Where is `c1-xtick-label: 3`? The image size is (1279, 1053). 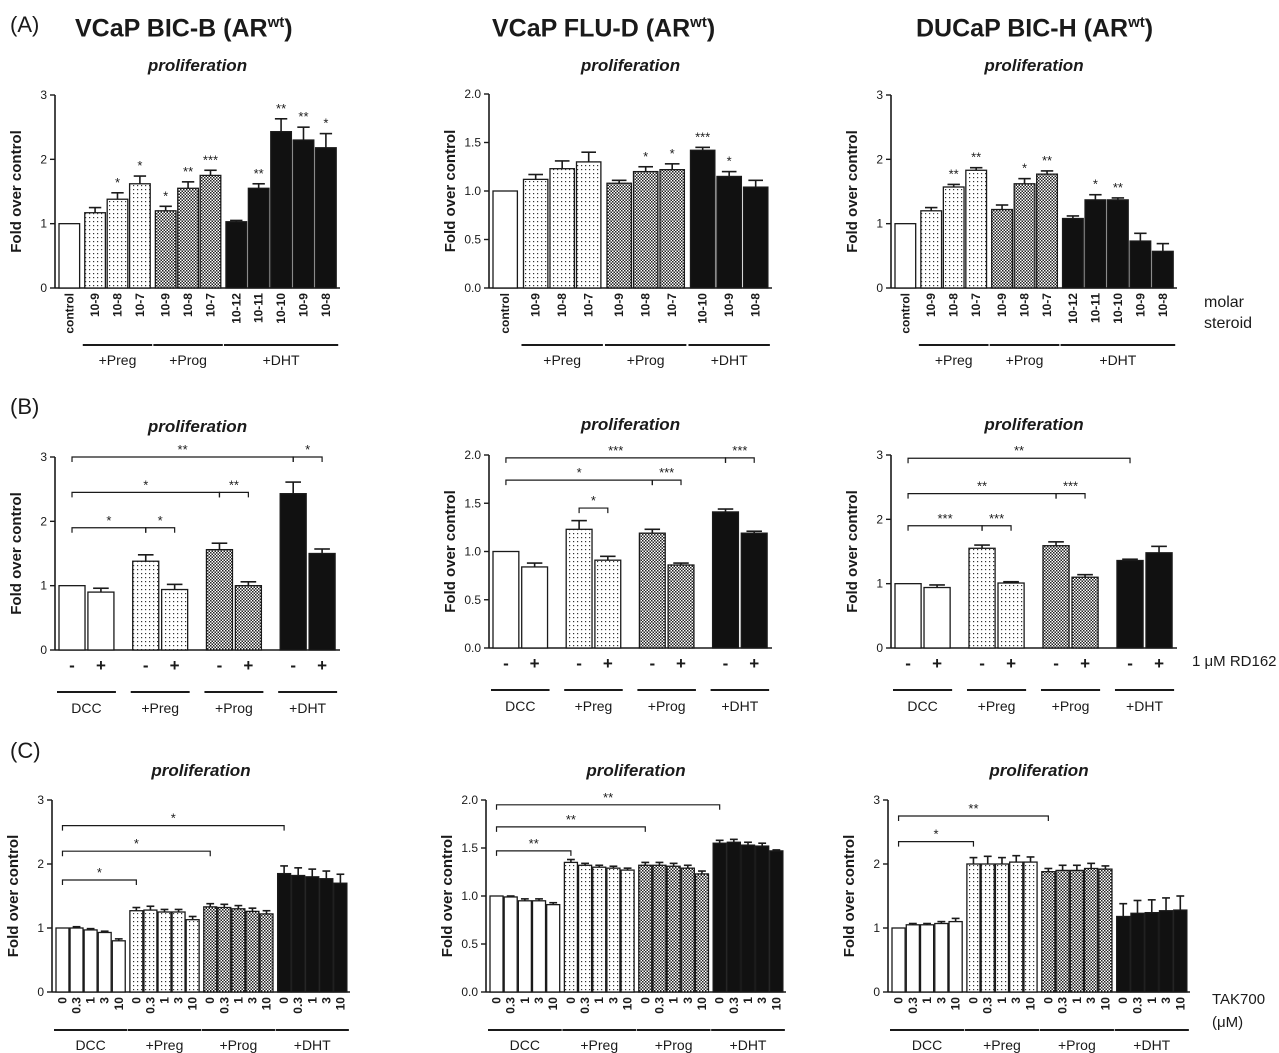 c1-xtick-label: 3 is located at coordinates (179, 1000).